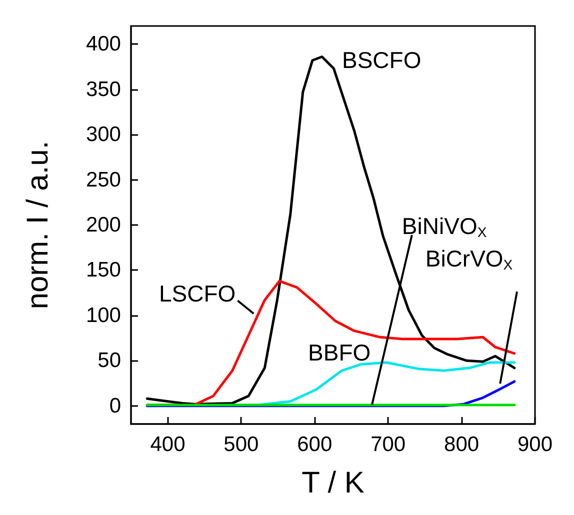  I want to click on x-tick-label: 700, so click(388, 444).